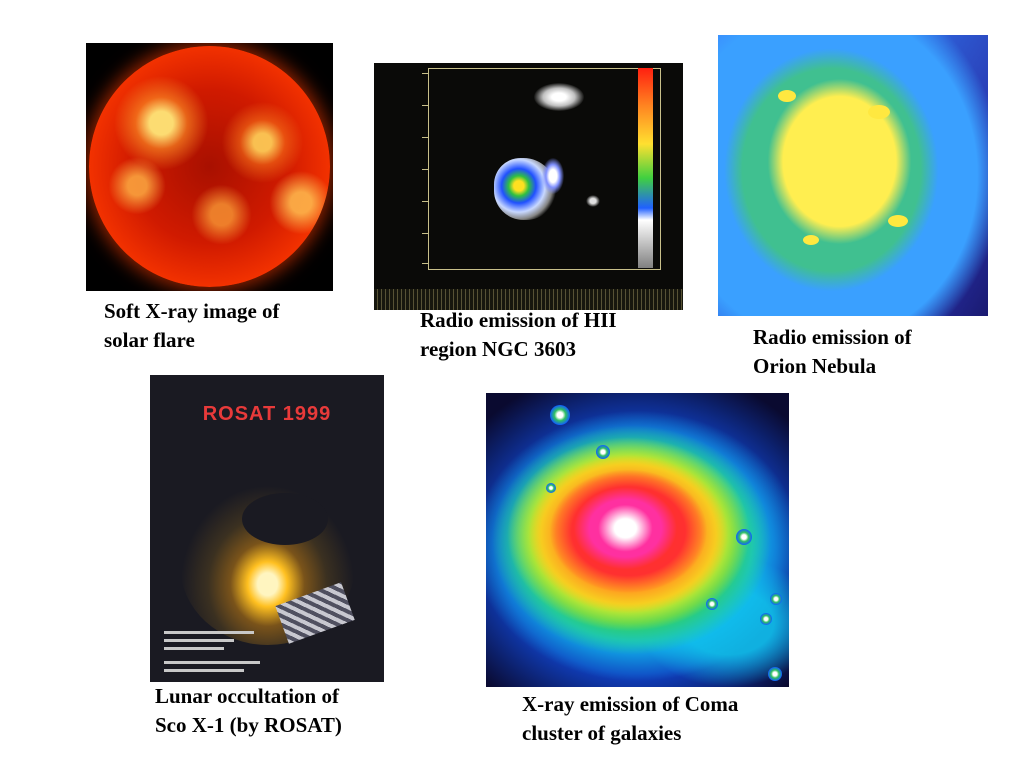  What do you see at coordinates (832, 352) in the screenshot?
I see `orion-caption: Radio emission of Orion Nebula` at bounding box center [832, 352].